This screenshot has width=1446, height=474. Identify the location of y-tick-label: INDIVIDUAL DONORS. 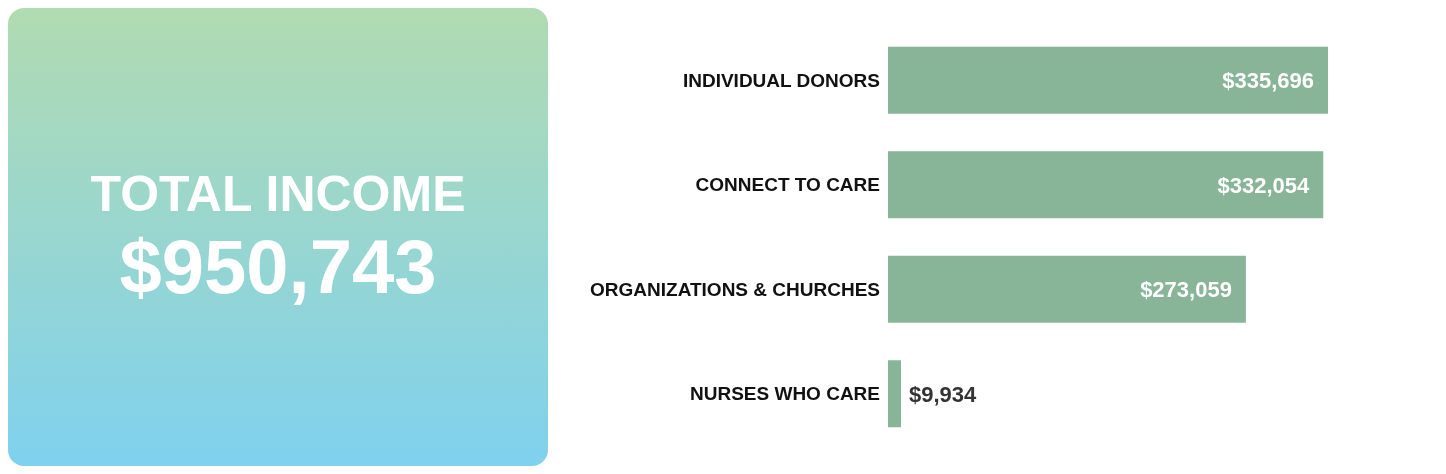
(781, 80).